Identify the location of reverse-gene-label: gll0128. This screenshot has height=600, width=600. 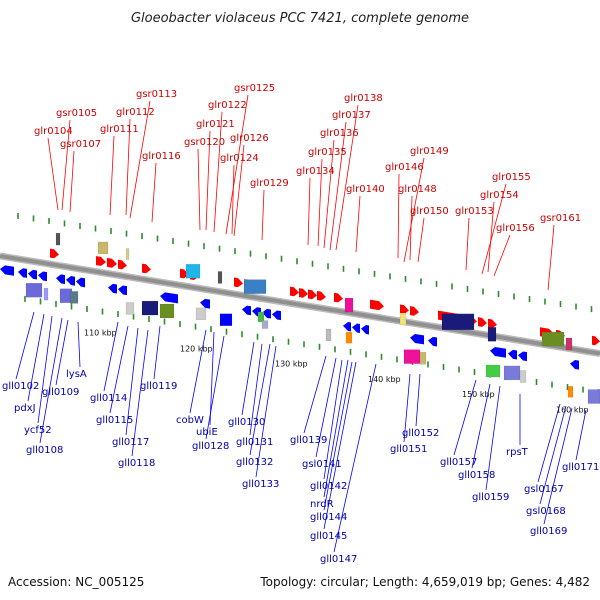
(210, 446).